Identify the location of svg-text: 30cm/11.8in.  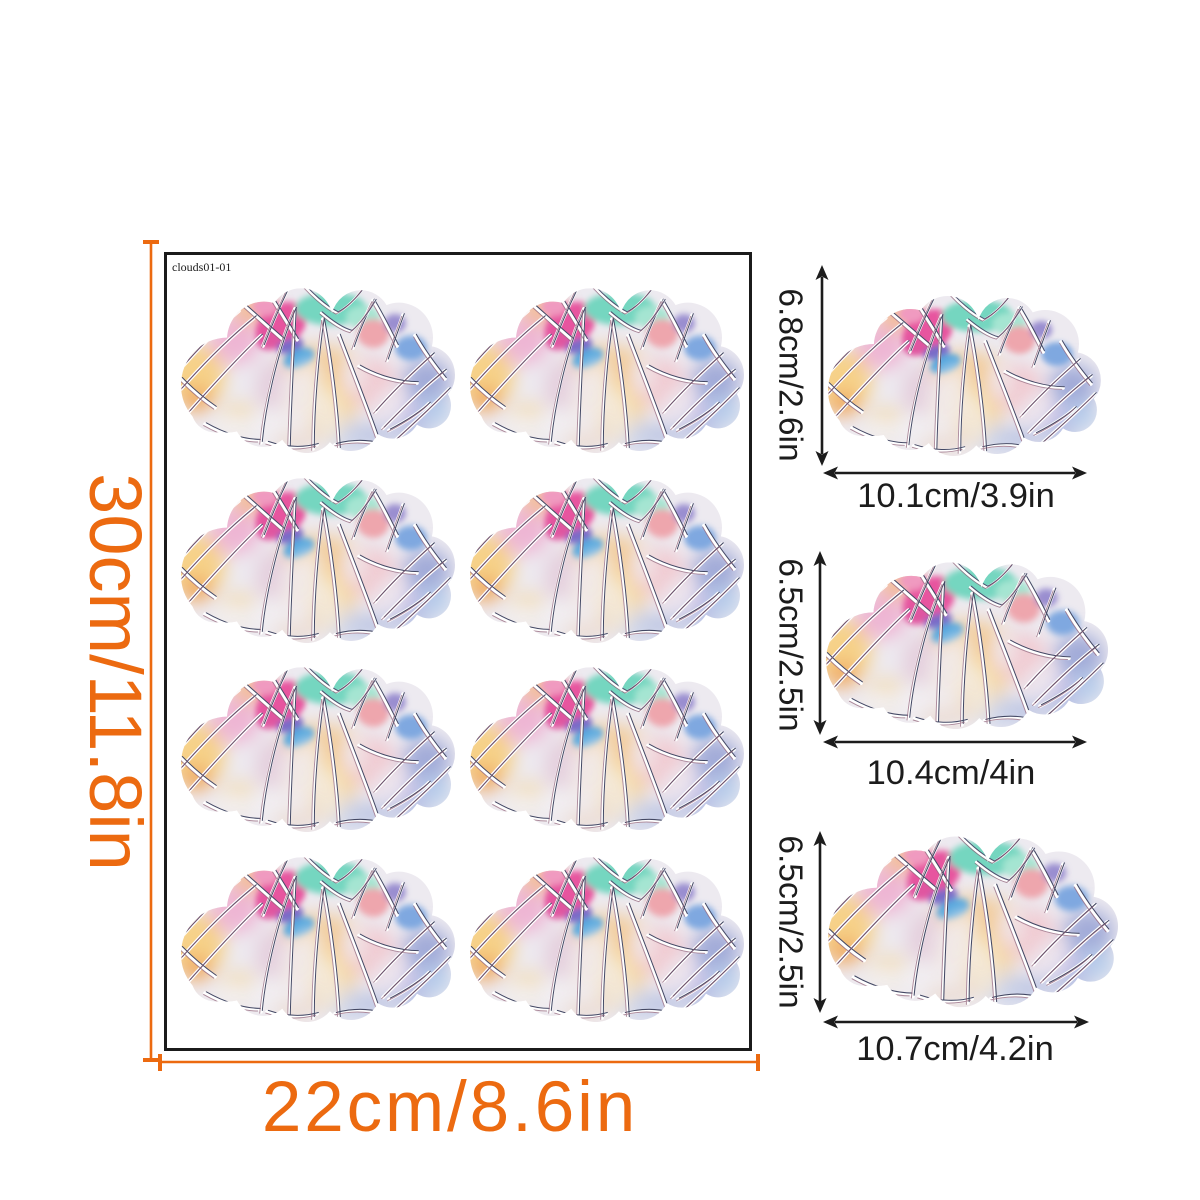
(115, 672).